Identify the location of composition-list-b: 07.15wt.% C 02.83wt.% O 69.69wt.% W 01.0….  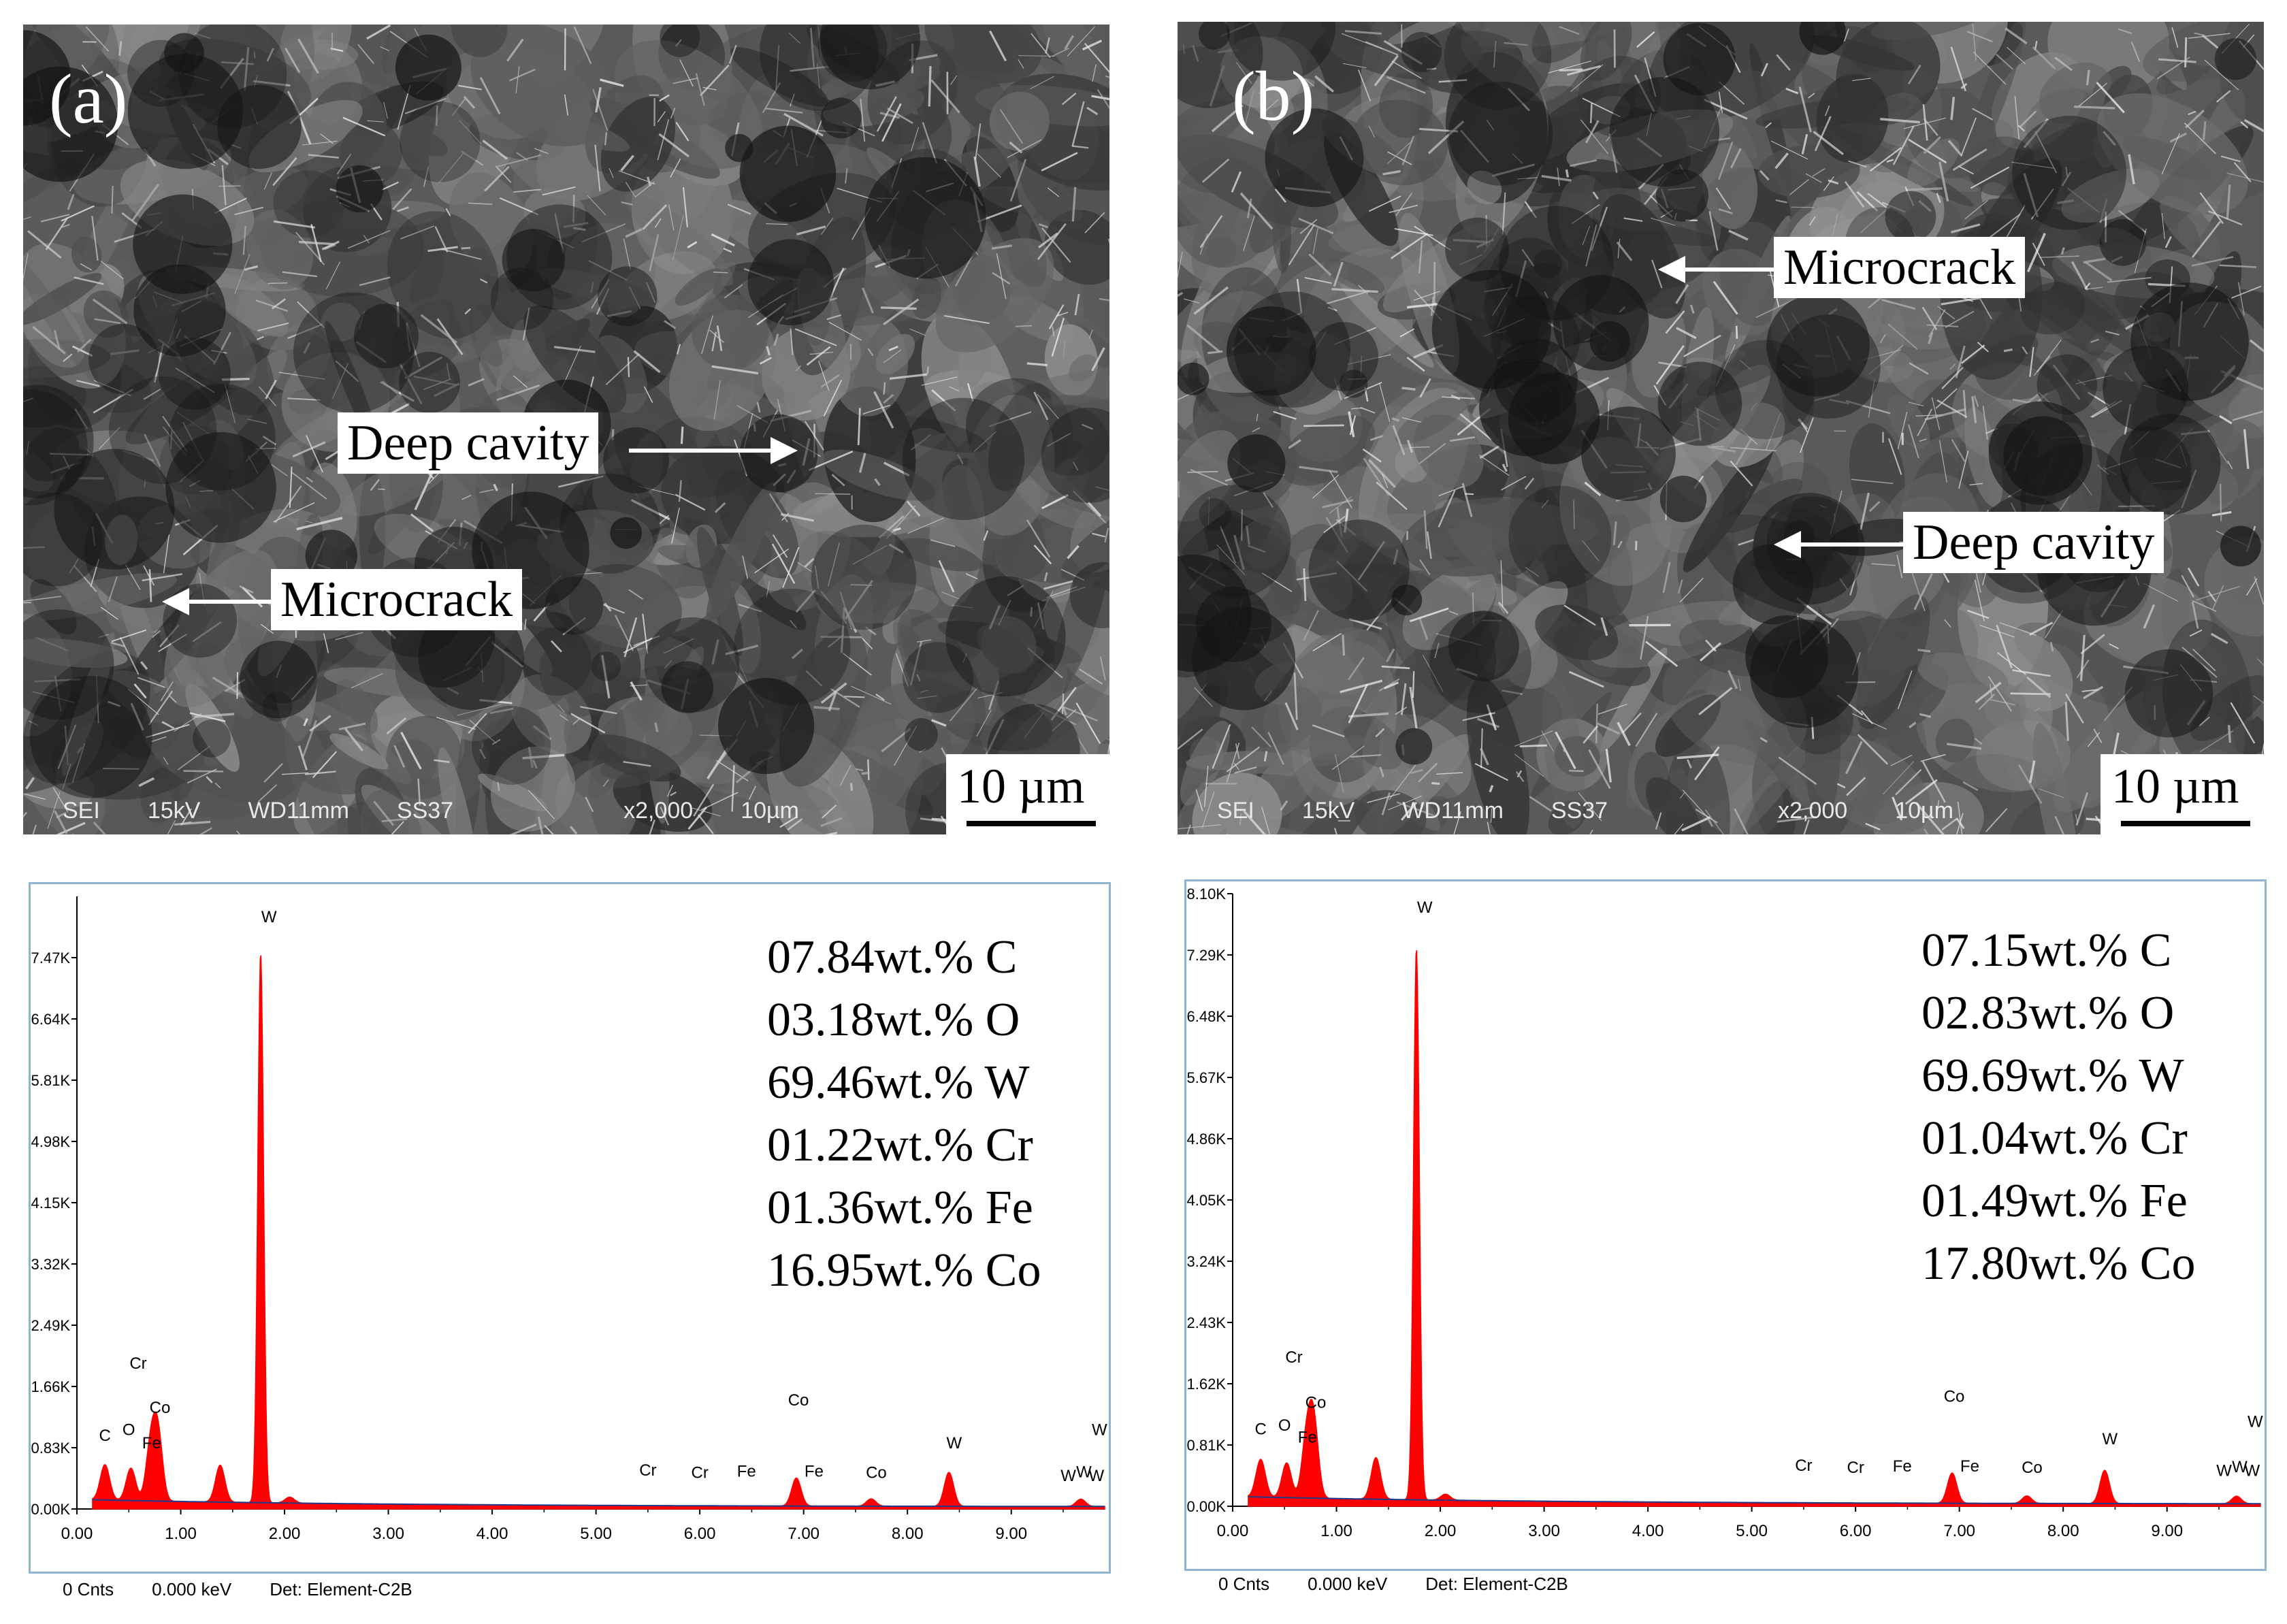
(2058, 1107).